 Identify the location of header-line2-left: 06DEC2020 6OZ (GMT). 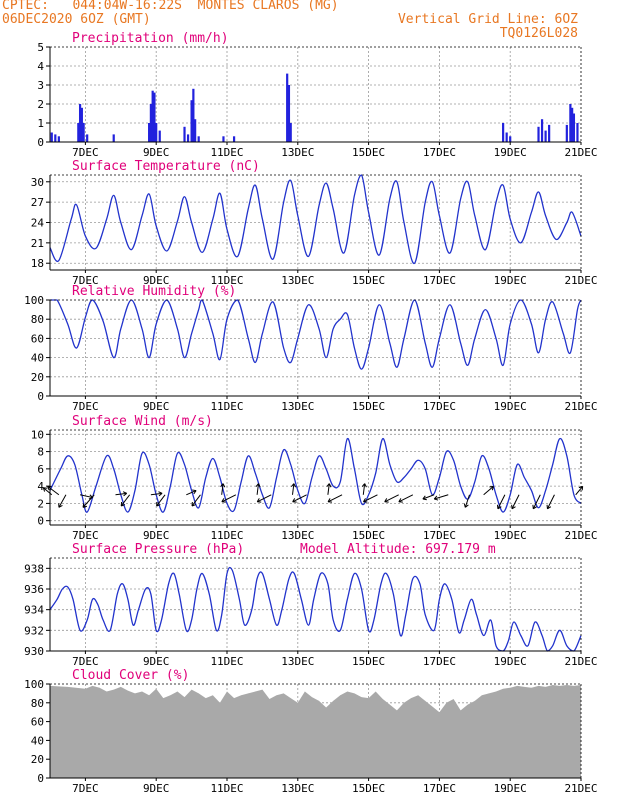
(76, 19).